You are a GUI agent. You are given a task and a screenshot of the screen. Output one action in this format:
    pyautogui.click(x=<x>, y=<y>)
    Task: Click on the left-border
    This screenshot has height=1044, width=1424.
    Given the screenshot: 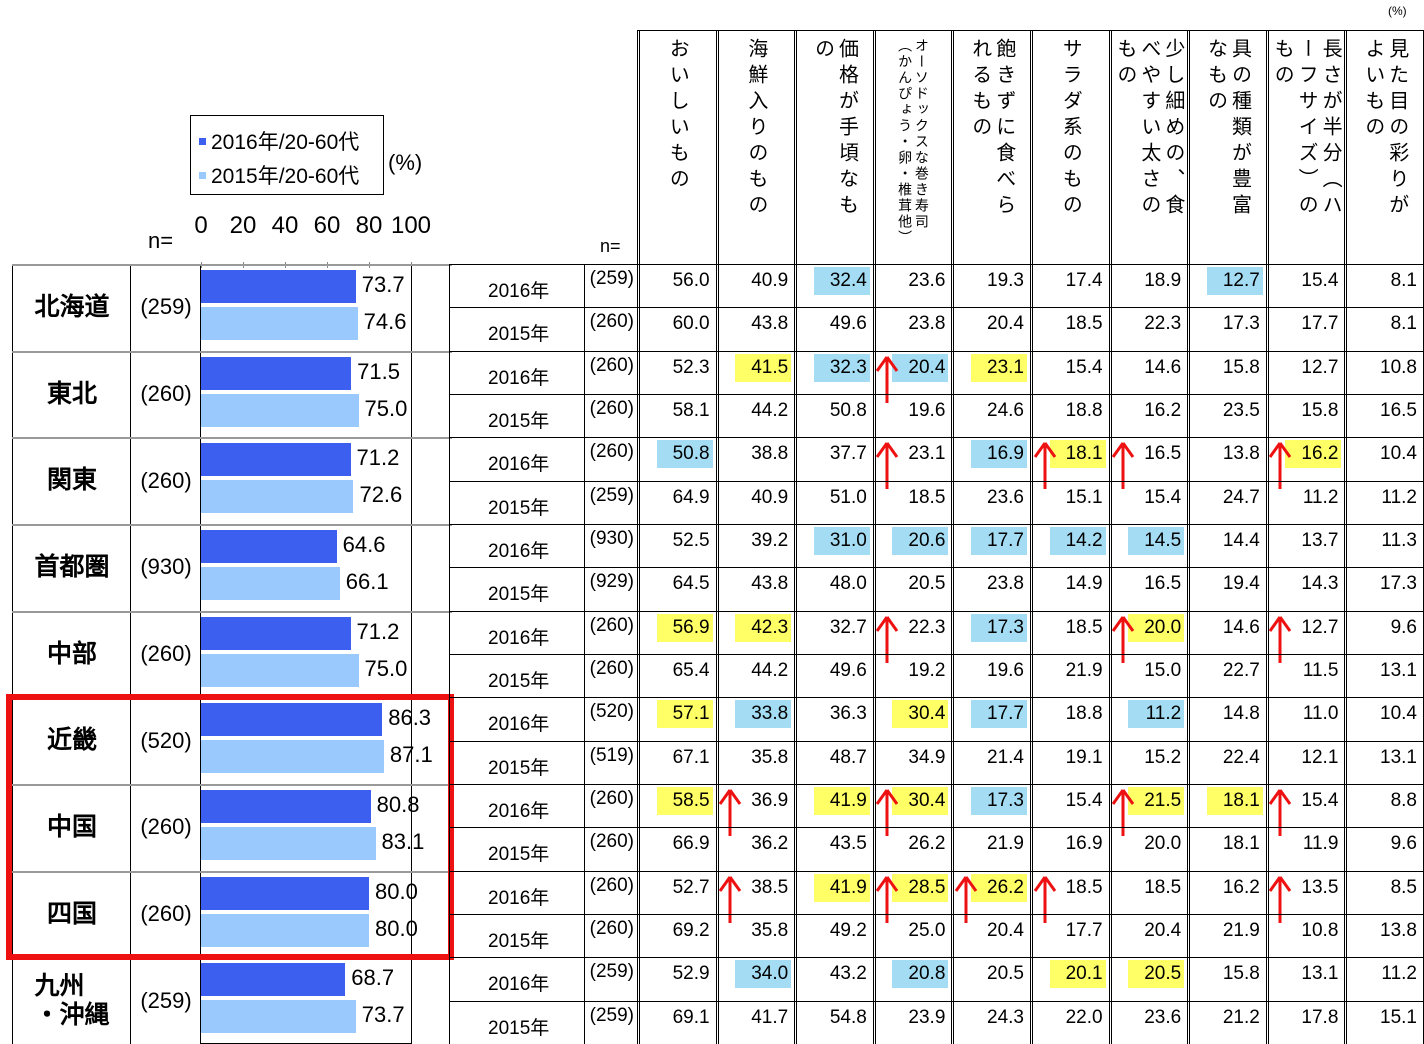 What is the action you would take?
    pyautogui.click(x=12, y=654)
    